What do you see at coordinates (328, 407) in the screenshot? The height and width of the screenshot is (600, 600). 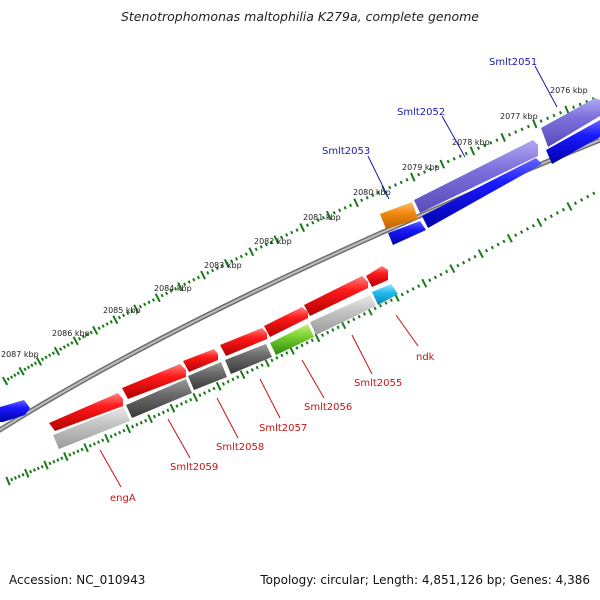 I see `gene-label-smlt2056: Smlt2056` at bounding box center [328, 407].